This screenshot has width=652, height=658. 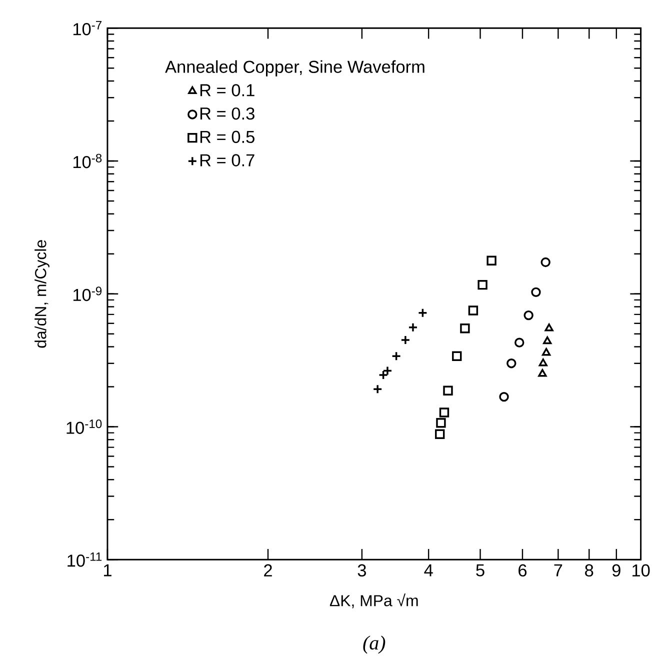 What do you see at coordinates (87, 161) in the screenshot?
I see `y-tick-label: 10$^{-8}$` at bounding box center [87, 161].